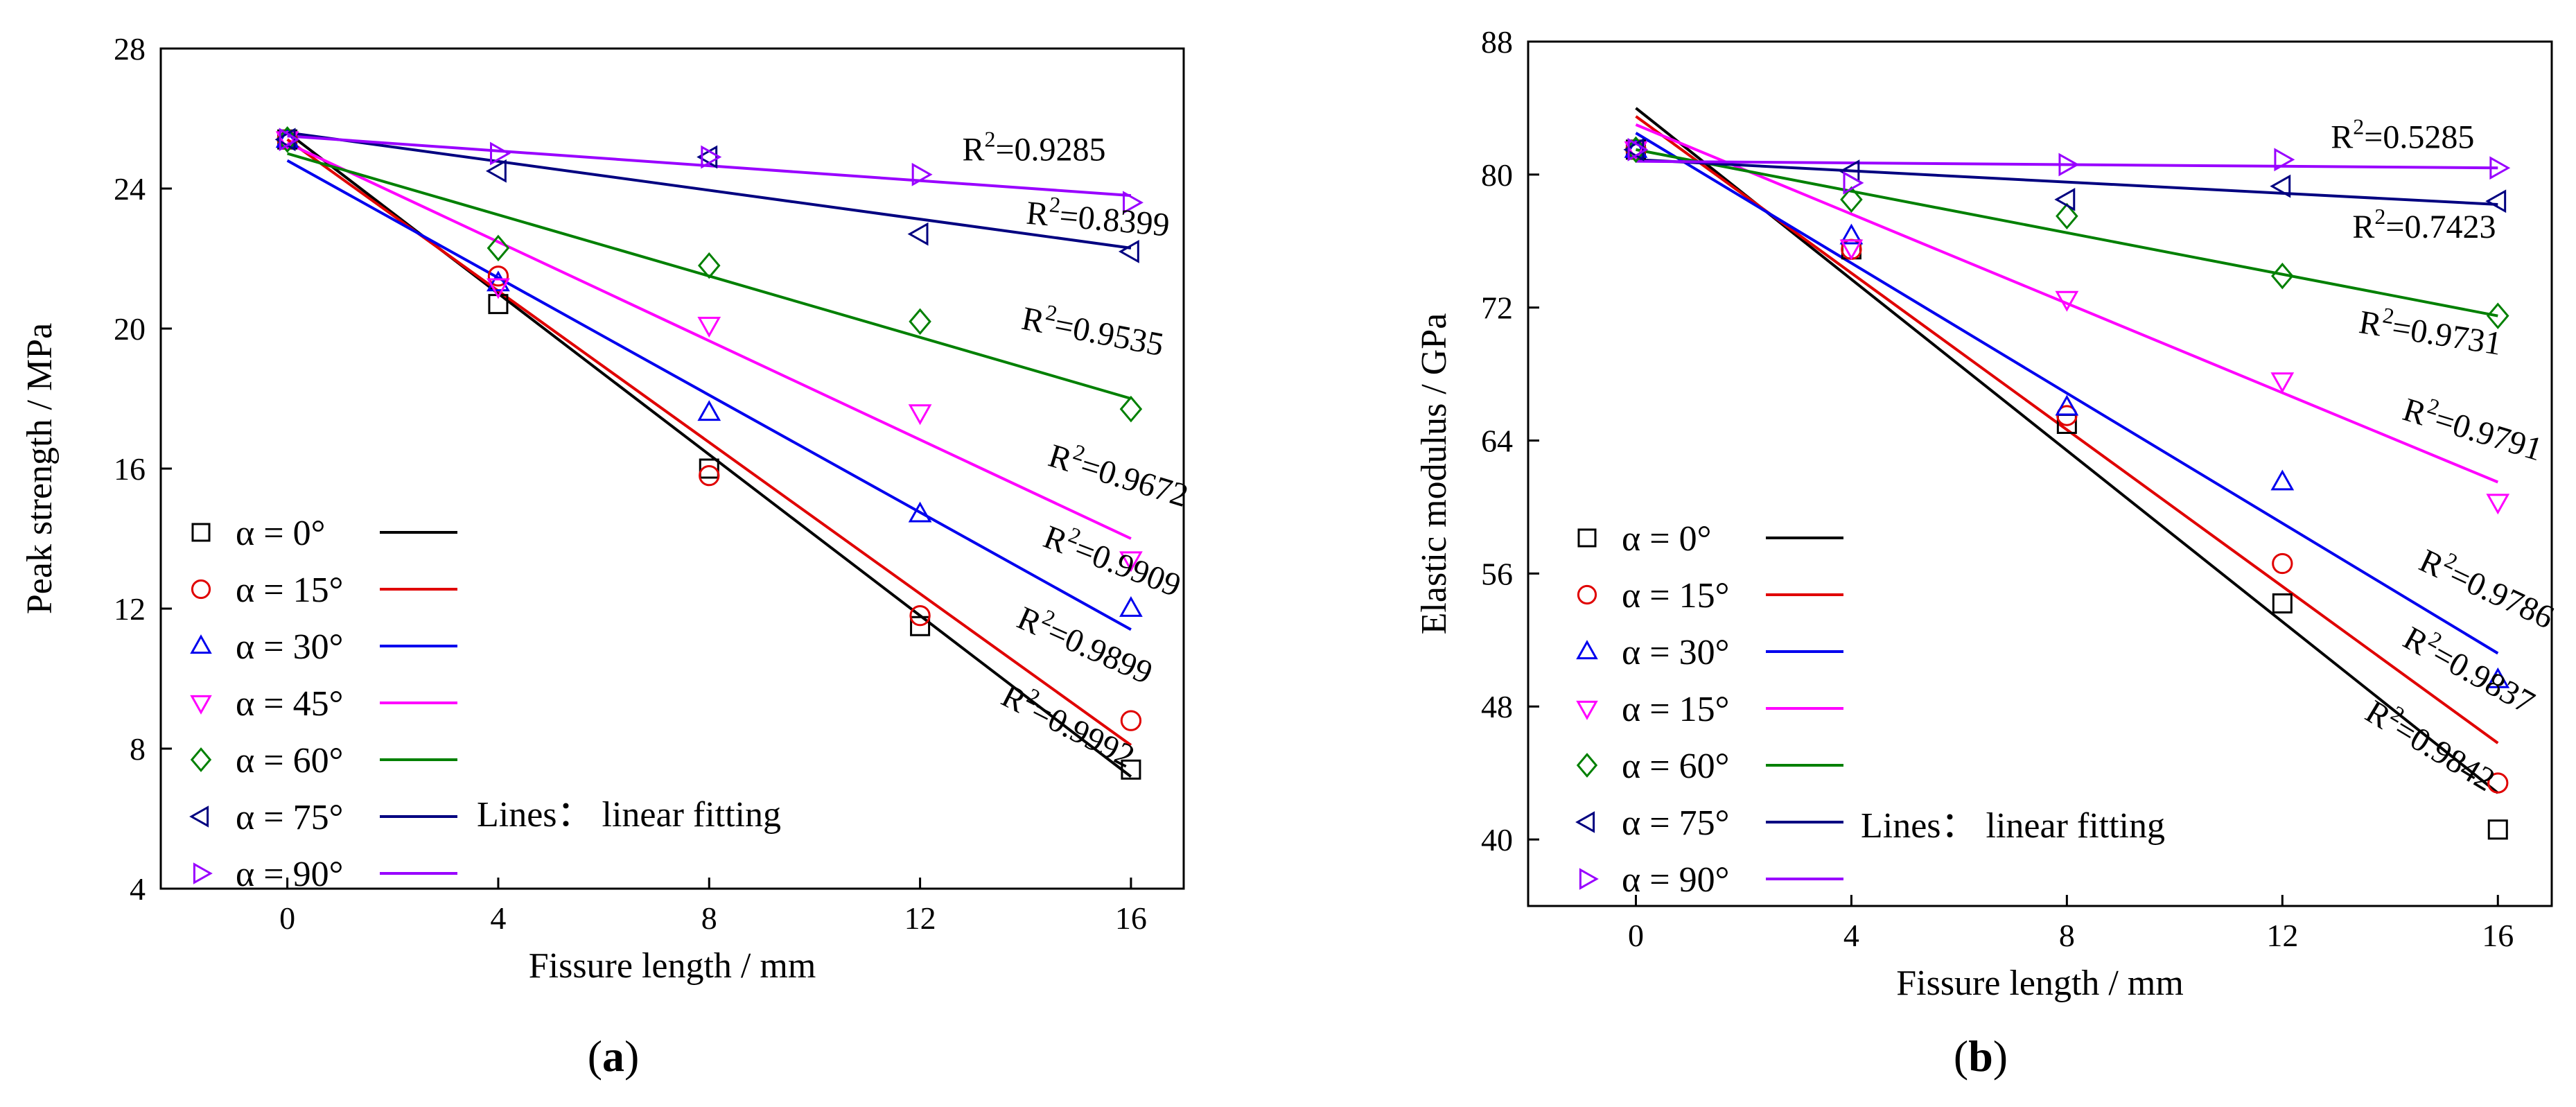 The height and width of the screenshot is (1107, 2576). Describe the element at coordinates (920, 918) in the screenshot. I see `x-tick-label: 12` at that location.